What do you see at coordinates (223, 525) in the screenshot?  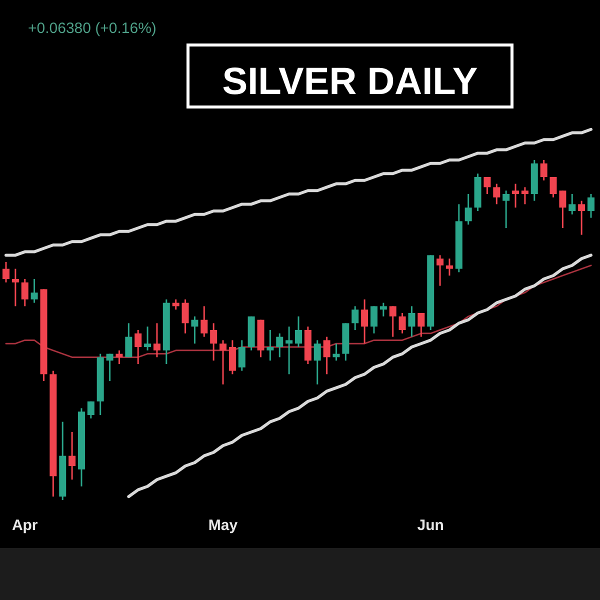 I see `x-tick-label: May` at bounding box center [223, 525].